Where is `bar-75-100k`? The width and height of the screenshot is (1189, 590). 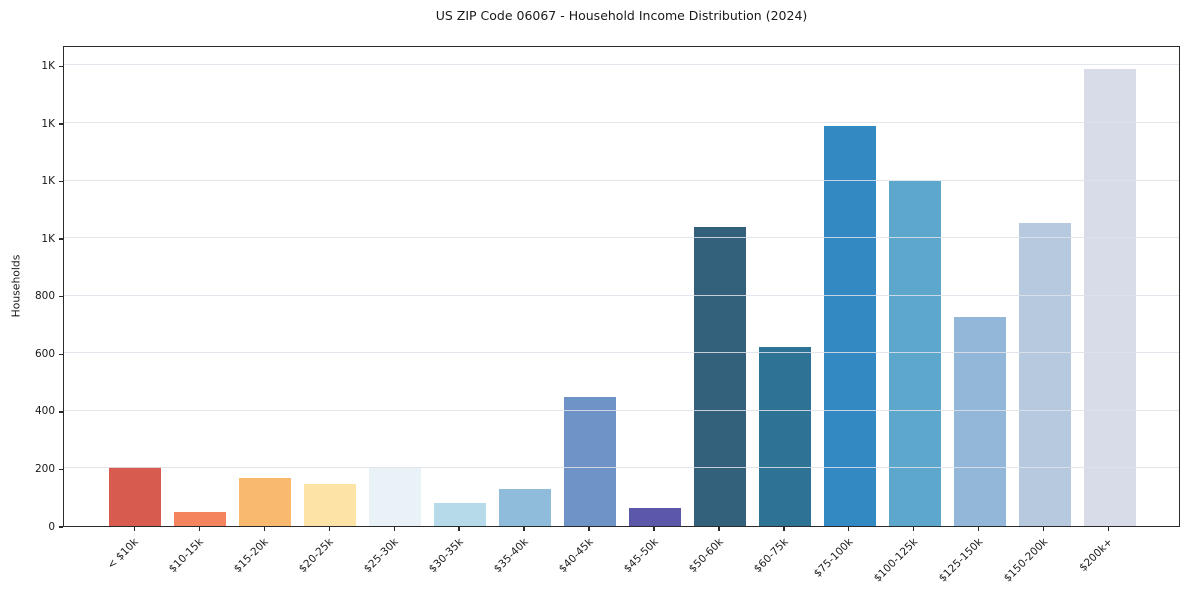 bar-75-100k is located at coordinates (849, 326).